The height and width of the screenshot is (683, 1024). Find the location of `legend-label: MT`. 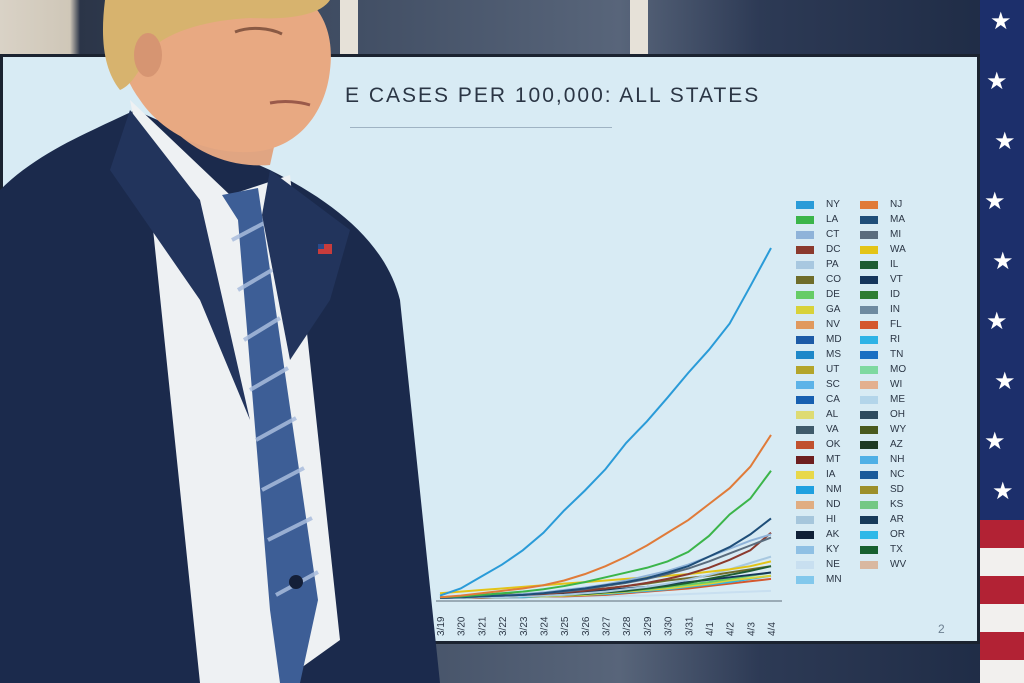

legend-label: MT is located at coordinates (833, 459).